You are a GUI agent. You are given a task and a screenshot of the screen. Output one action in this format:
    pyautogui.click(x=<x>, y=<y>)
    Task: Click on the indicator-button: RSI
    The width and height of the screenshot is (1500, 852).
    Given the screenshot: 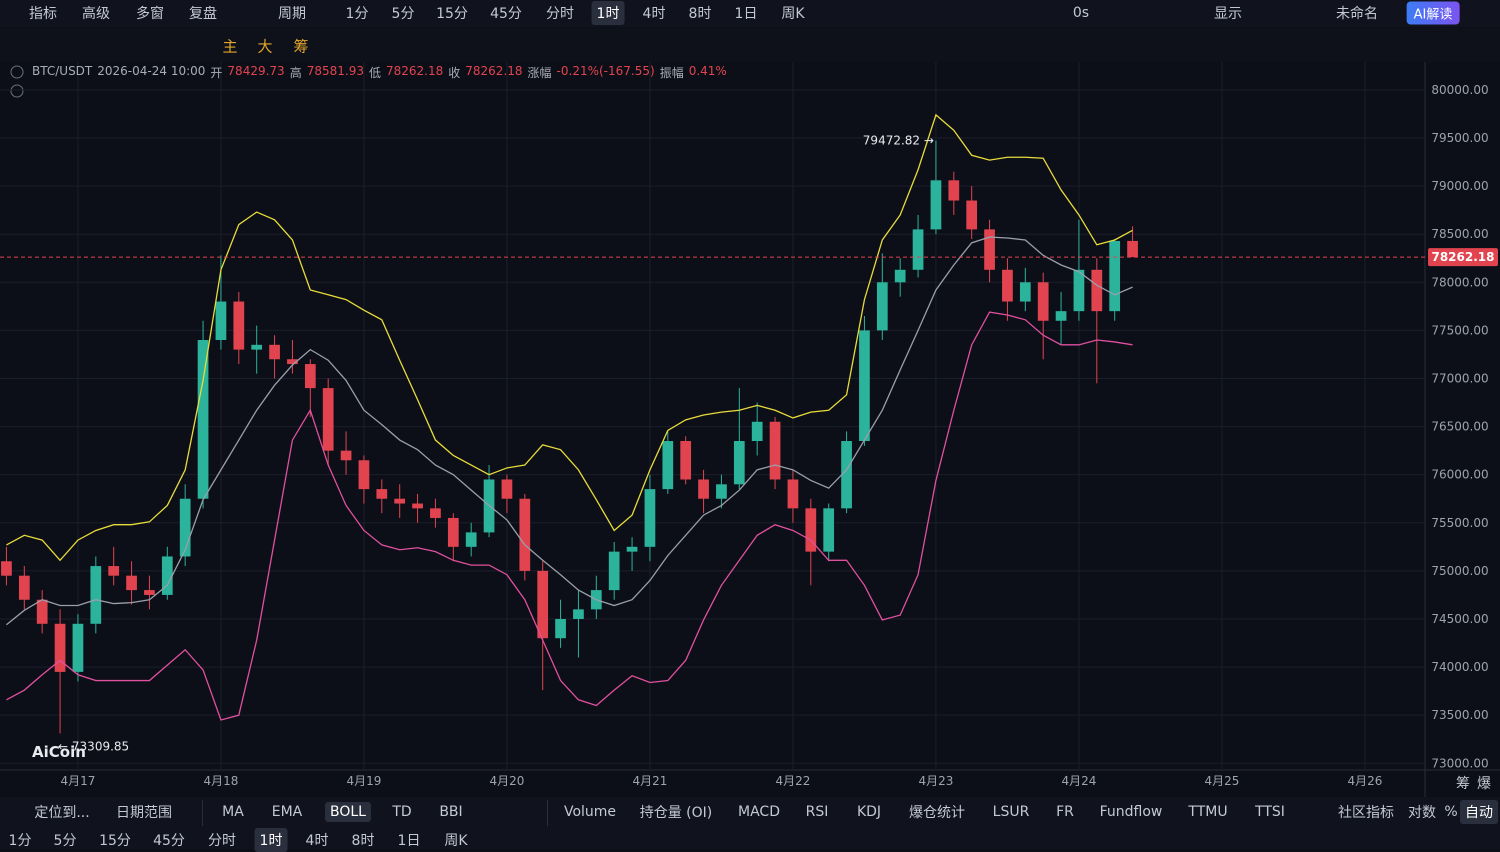 What is the action you would take?
    pyautogui.click(x=817, y=812)
    